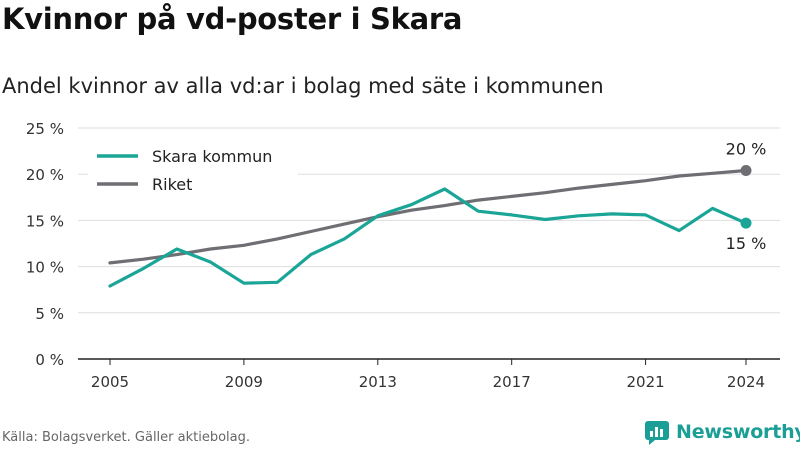 The height and width of the screenshot is (450, 800). I want to click on series-end-point-skara-kommun, so click(746, 223).